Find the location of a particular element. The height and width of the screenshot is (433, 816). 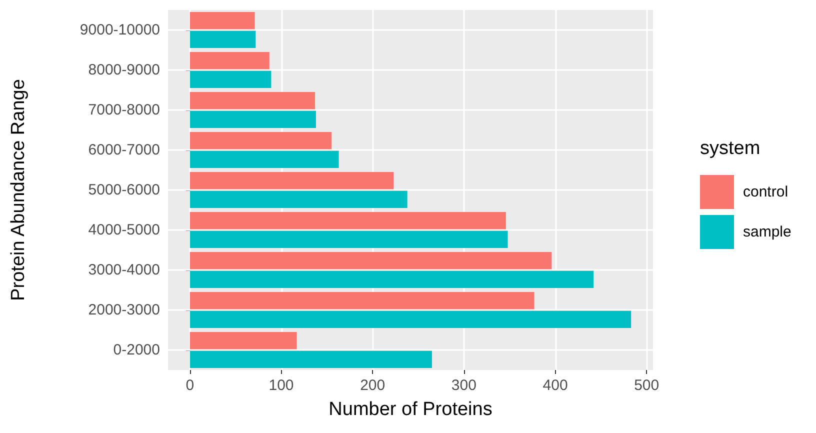

y-tick-label: 4000-5000 is located at coordinates (124, 230).